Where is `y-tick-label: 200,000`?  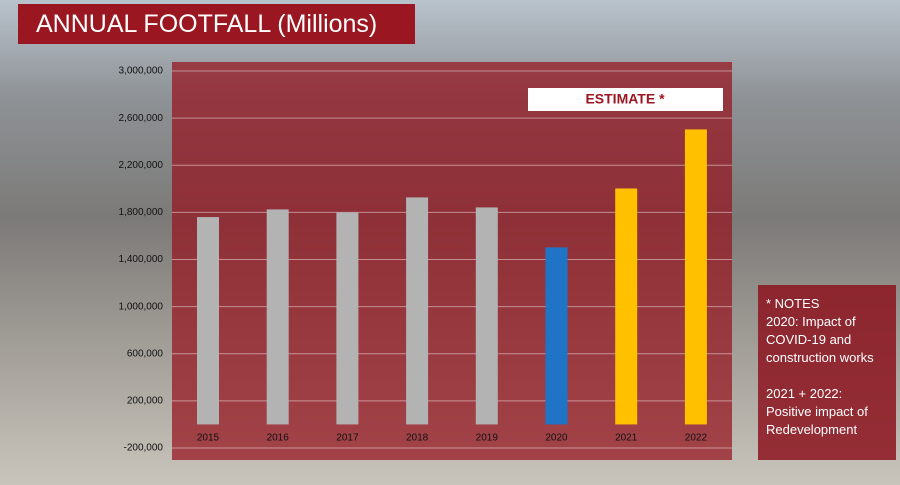 y-tick-label: 200,000 is located at coordinates (145, 401).